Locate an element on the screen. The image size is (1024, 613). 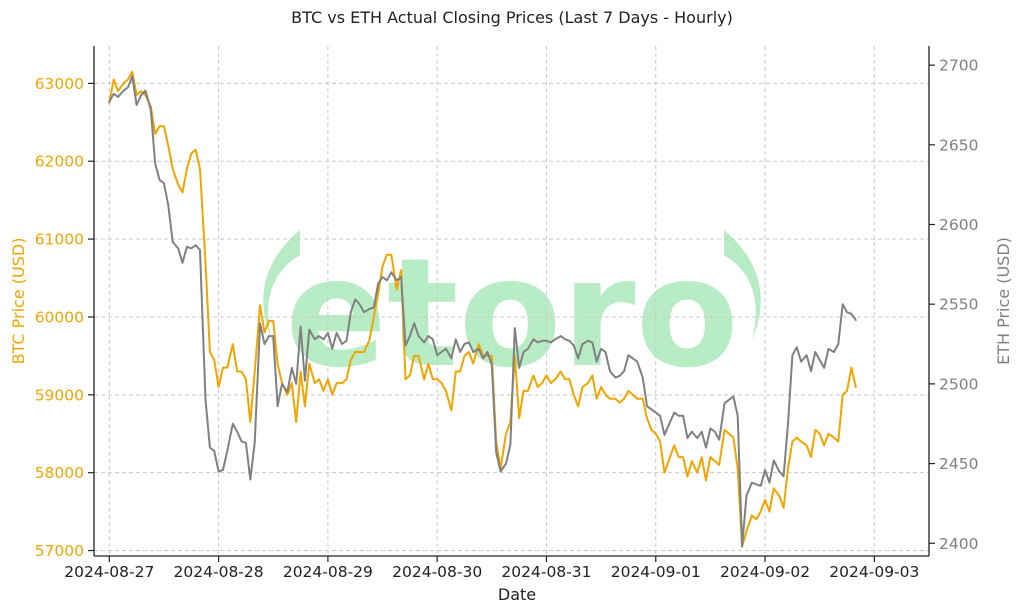
y-right-tick-label: 2450 is located at coordinates (958, 464).